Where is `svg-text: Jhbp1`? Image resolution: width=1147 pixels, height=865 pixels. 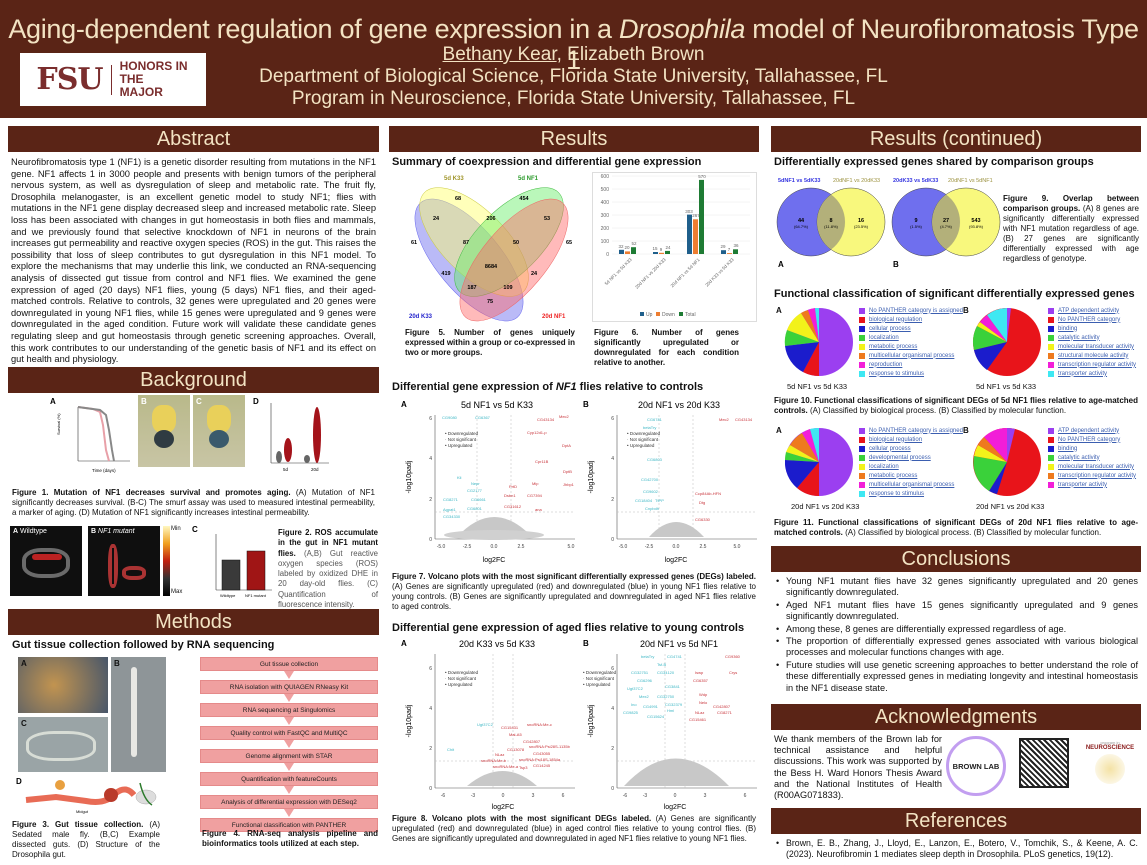 svg-text: Jhbp1 is located at coordinates (569, 484).